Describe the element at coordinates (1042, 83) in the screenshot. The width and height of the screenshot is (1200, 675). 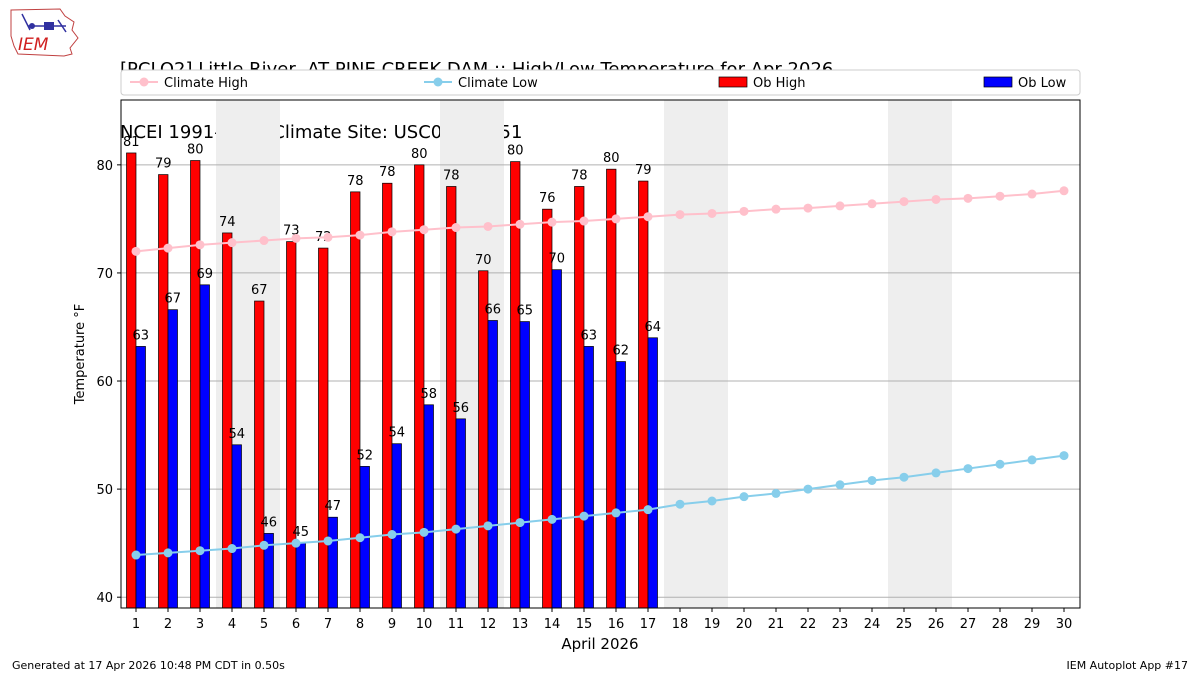
I see `legend-ob-low-label: Ob Low` at that location.